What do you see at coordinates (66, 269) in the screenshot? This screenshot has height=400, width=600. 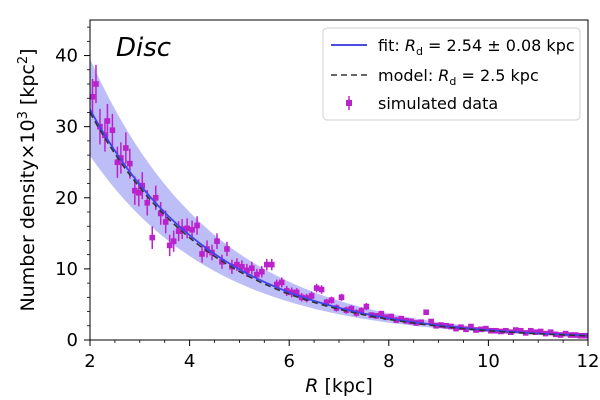 I see `y-tick-label-10: 10` at bounding box center [66, 269].